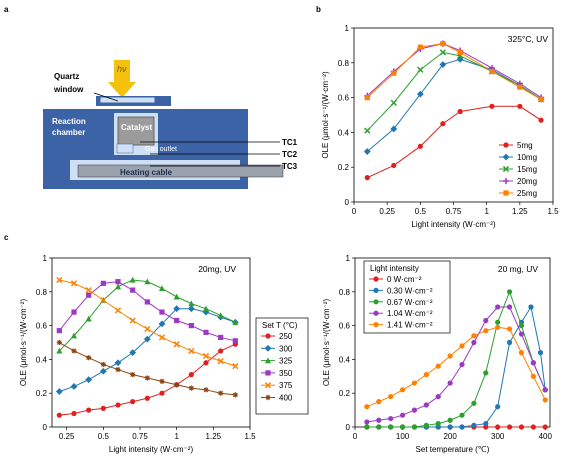 The width and height of the screenshot is (571, 473). What do you see at coordinates (546, 436) in the screenshot?
I see `x-tick-label: 400` at bounding box center [546, 436].